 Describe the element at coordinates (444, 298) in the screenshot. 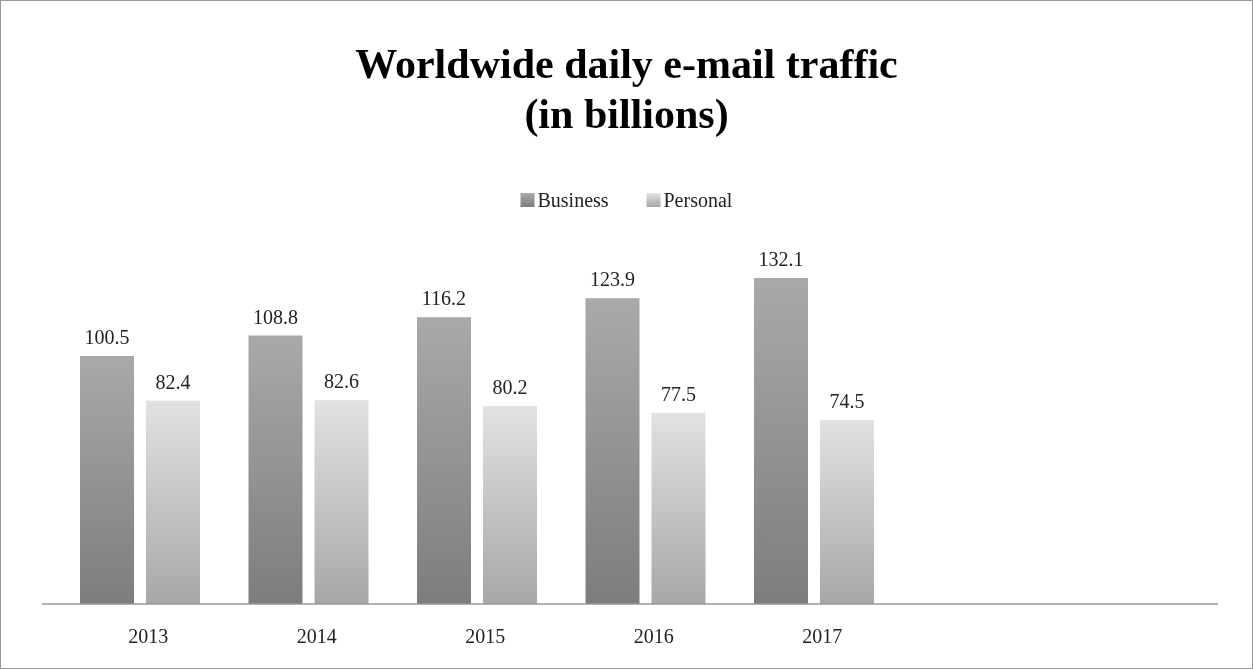

I see `data-label: 116.2` at that location.